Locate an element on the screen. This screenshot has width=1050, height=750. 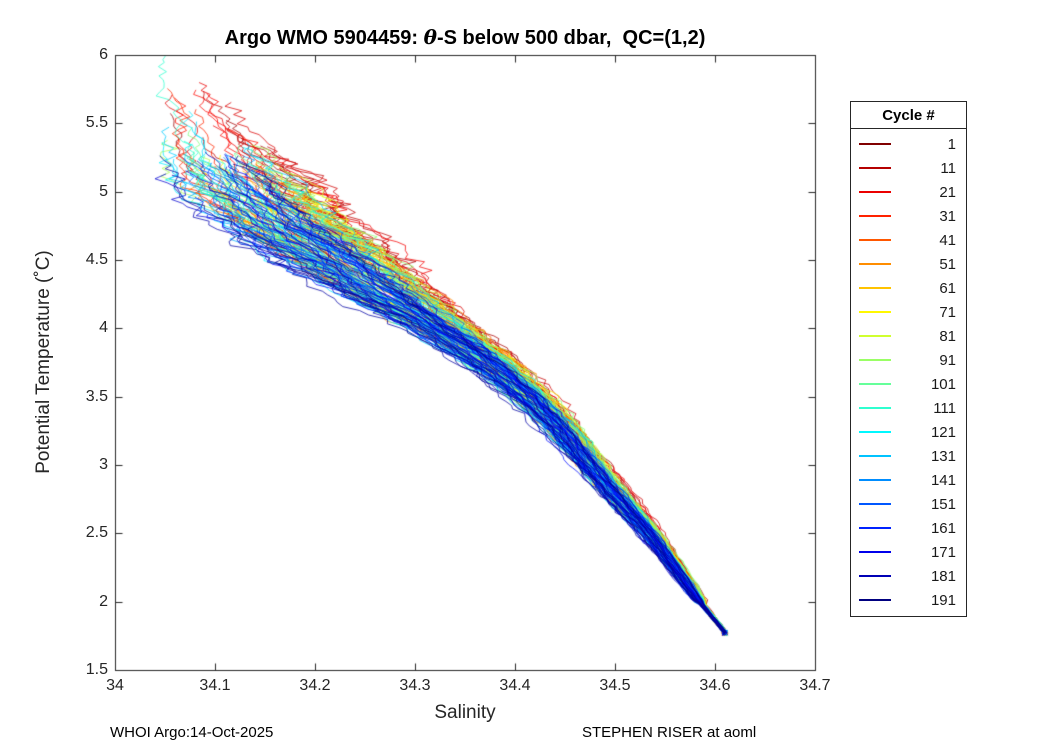
y-tick-label: 2 is located at coordinates (103, 601).